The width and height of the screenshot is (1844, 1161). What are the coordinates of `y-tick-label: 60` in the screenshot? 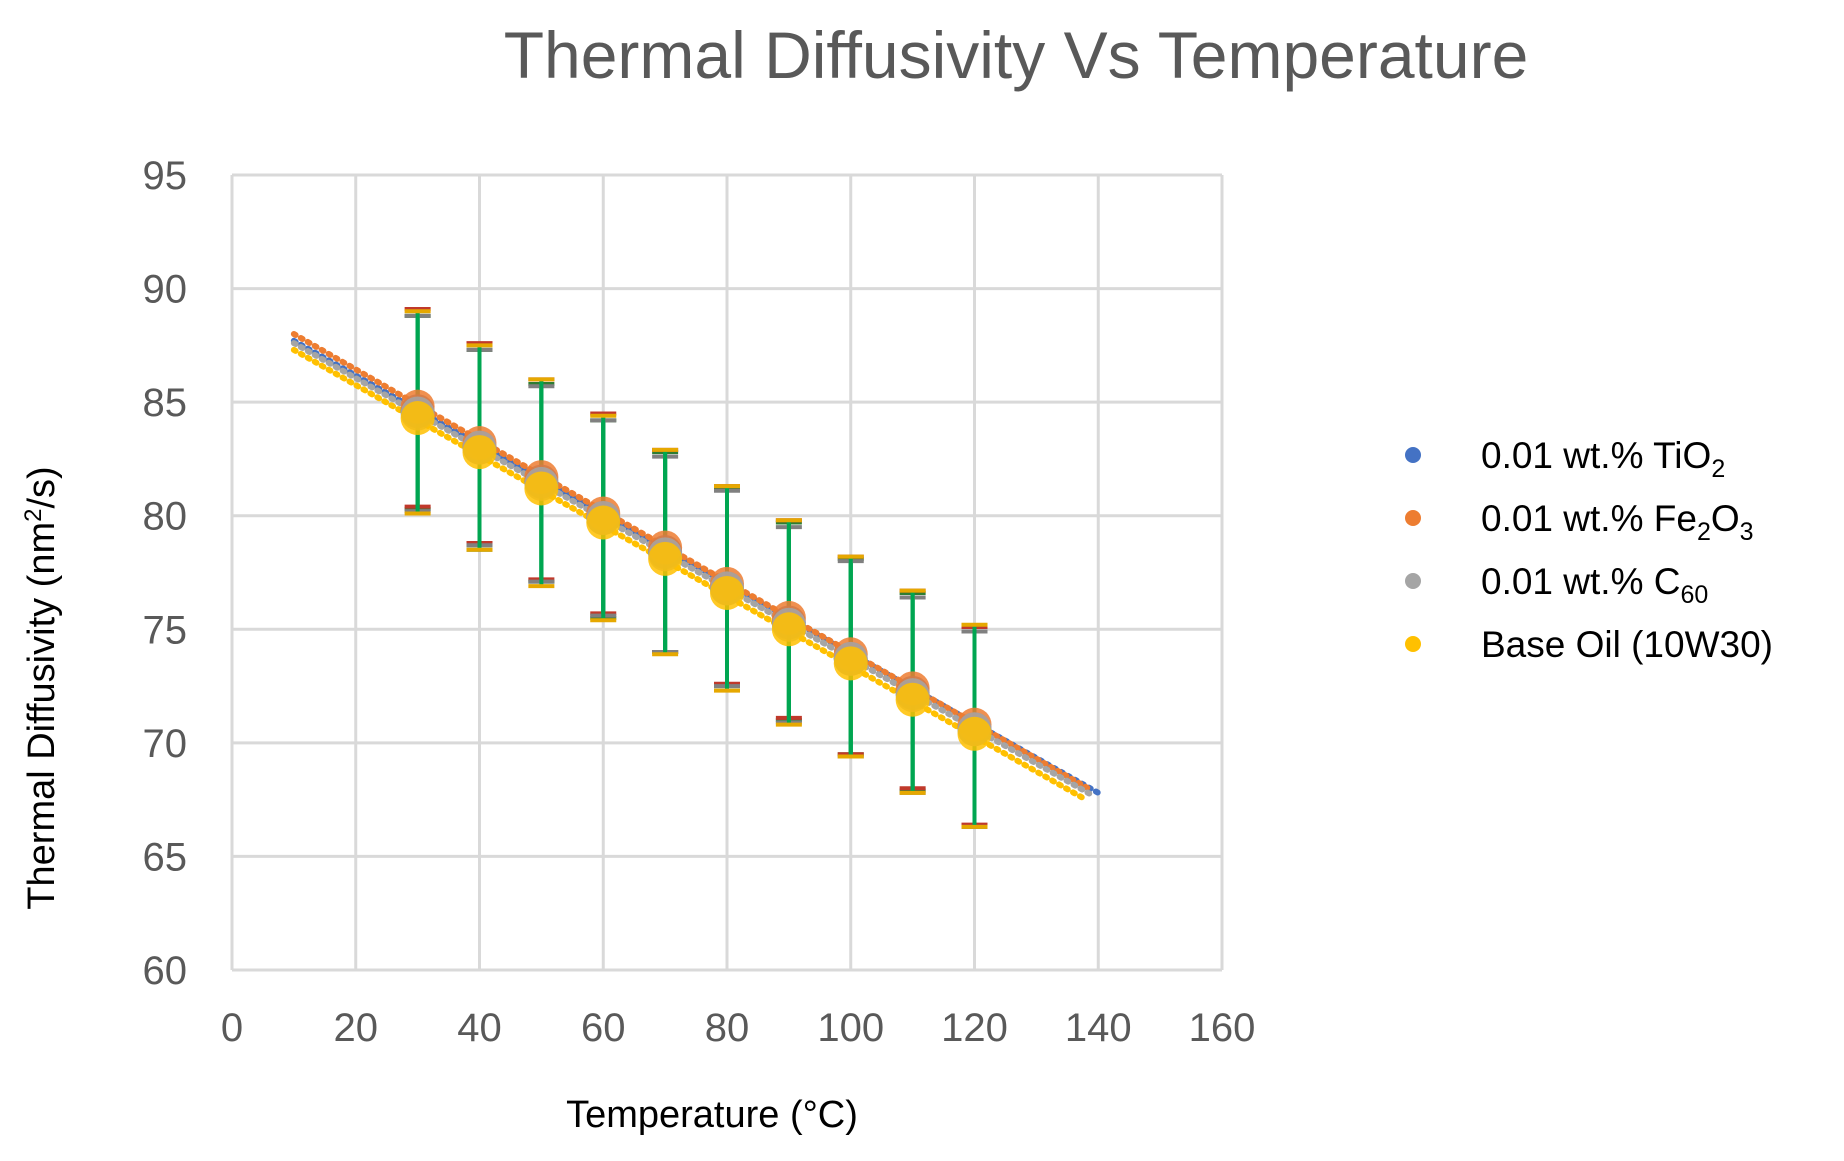 It's located at (165, 971).